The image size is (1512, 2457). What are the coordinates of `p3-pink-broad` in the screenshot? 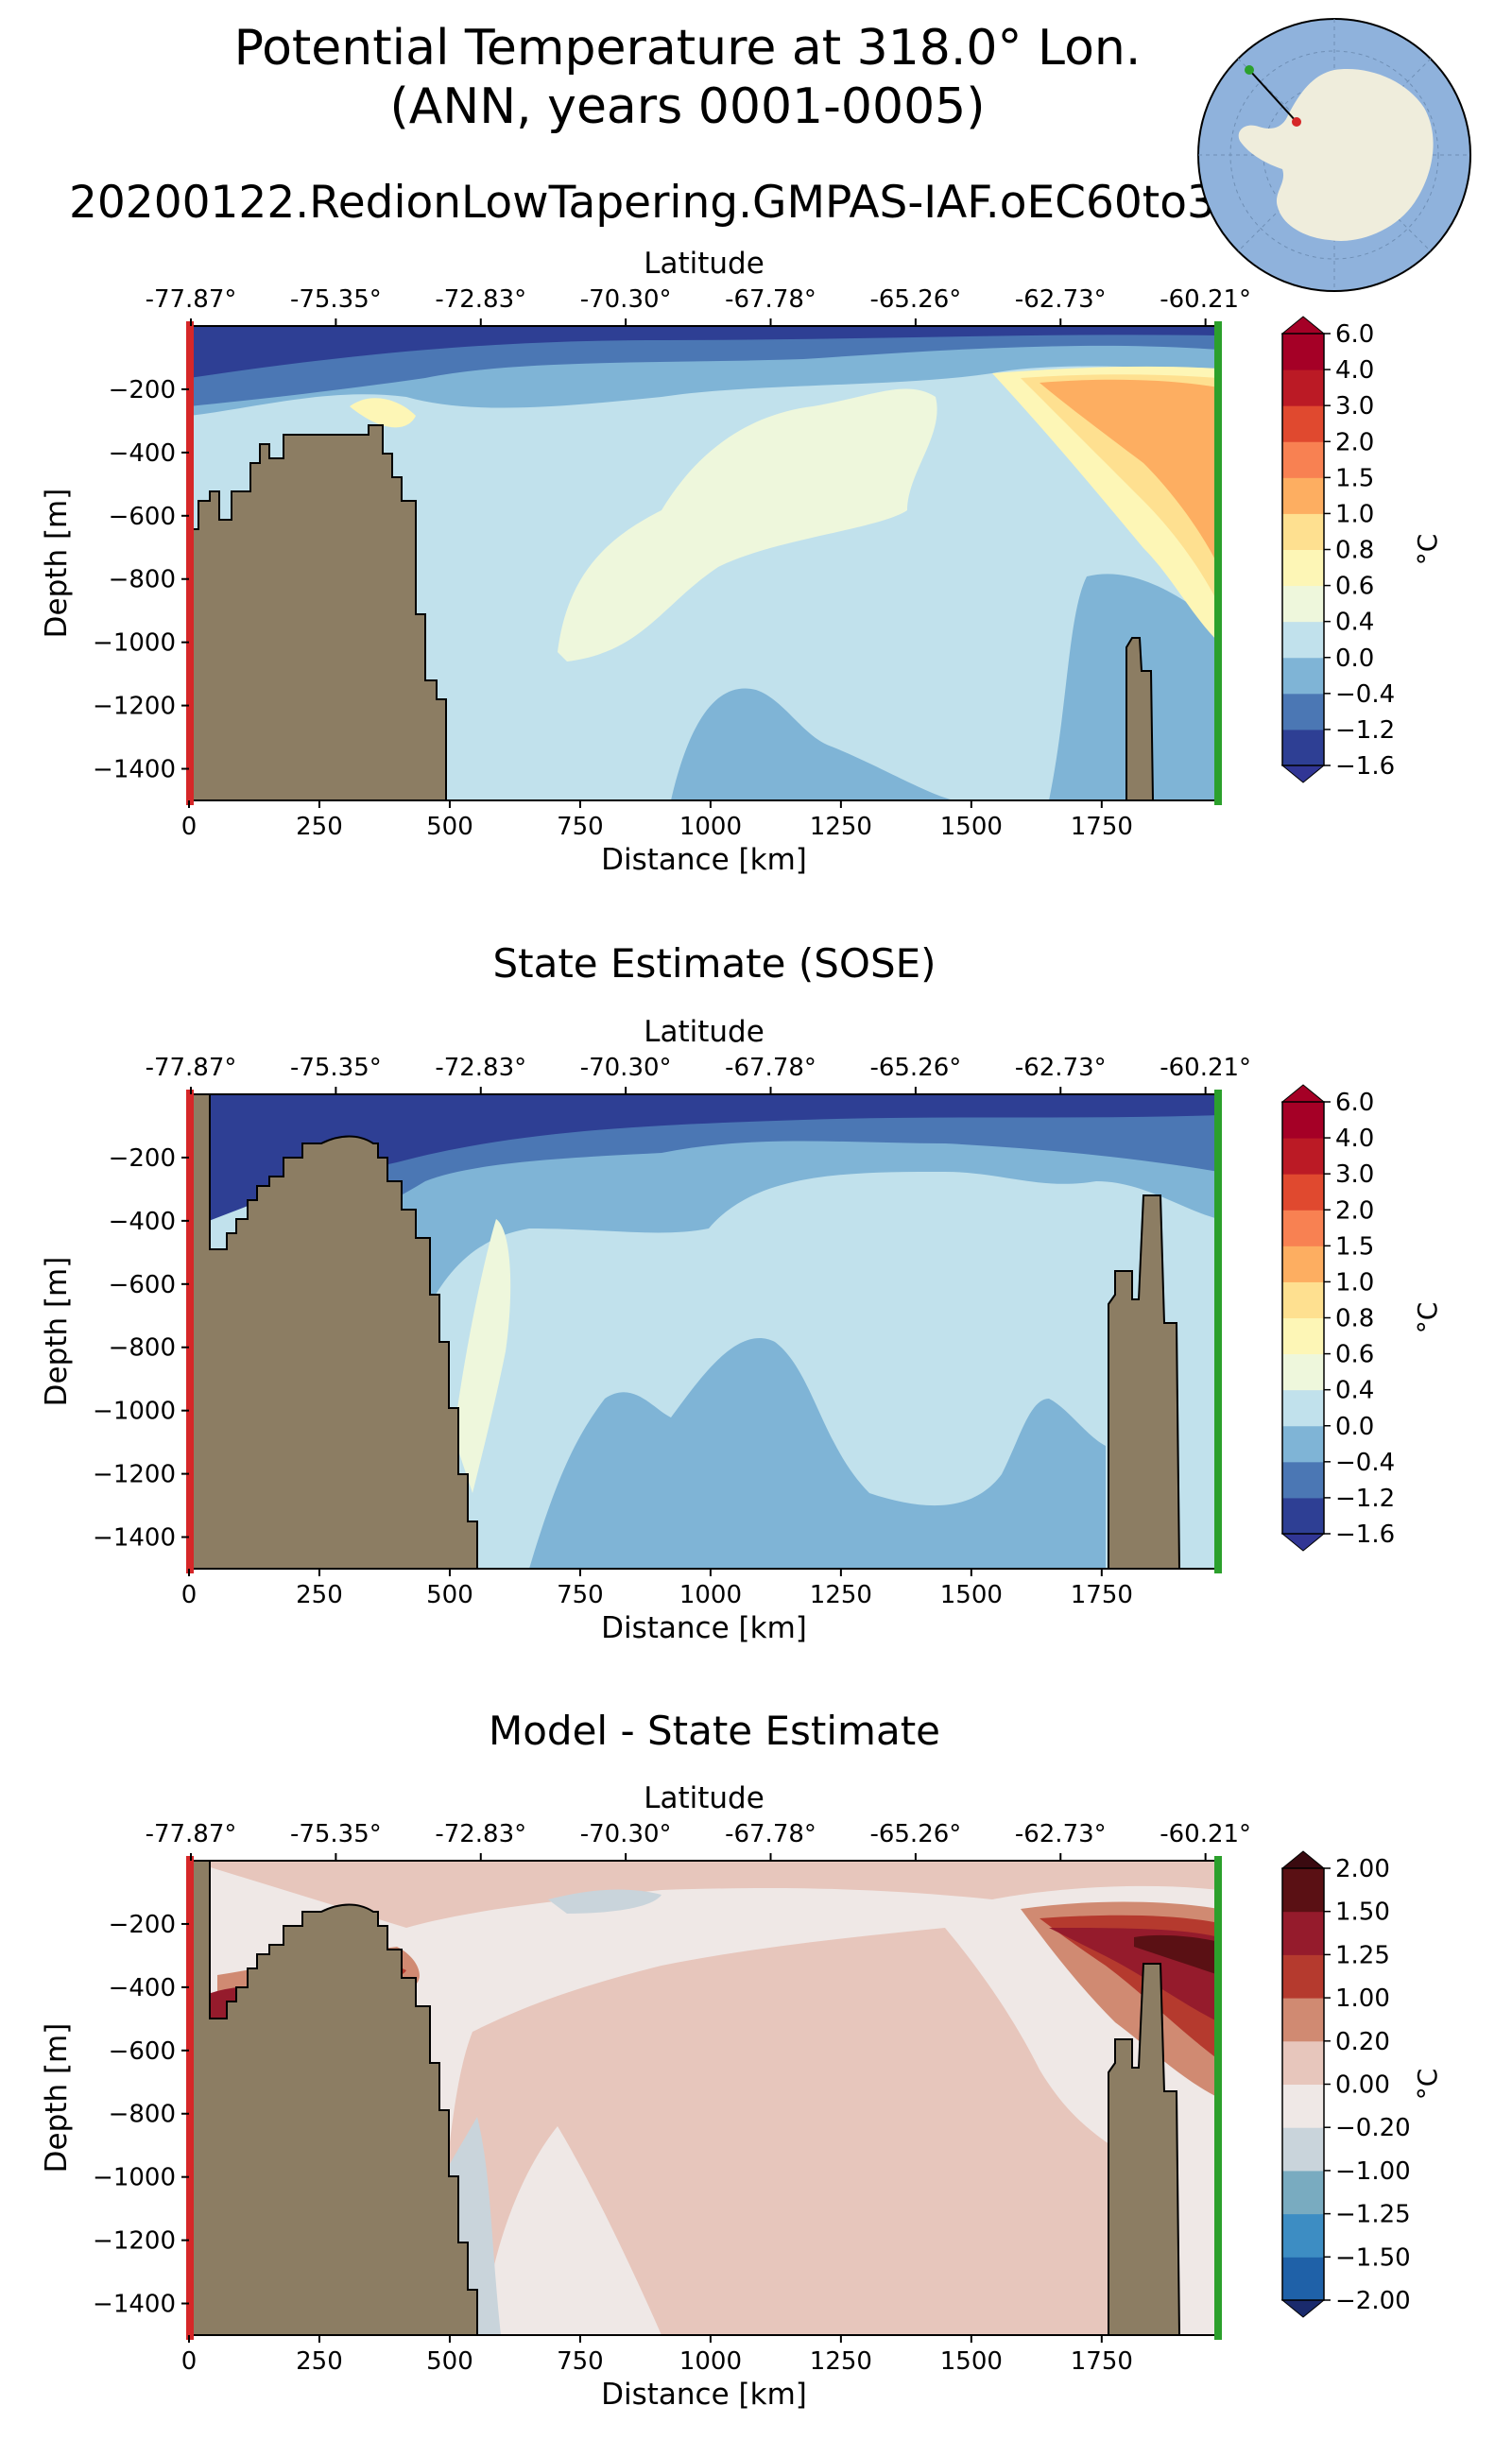 It's located at (784, 2131).